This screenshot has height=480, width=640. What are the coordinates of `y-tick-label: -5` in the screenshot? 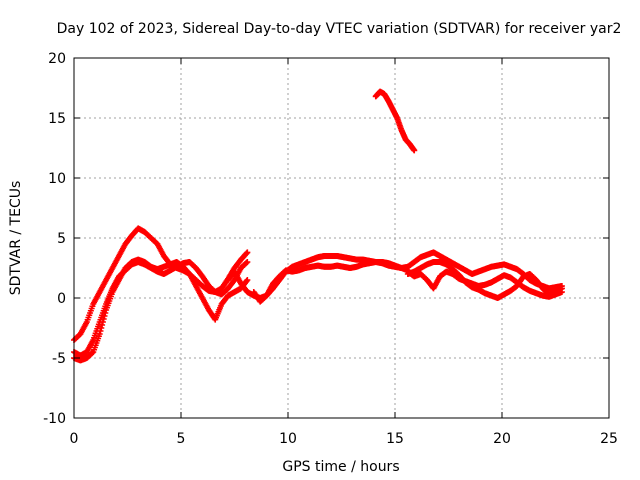 It's located at (59, 359).